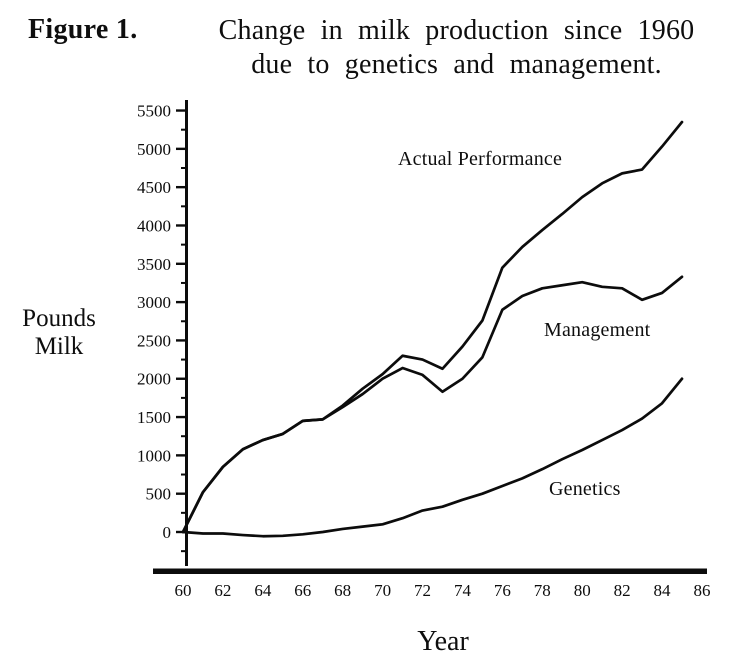 This screenshot has height=666, width=743. Describe the element at coordinates (701, 590) in the screenshot. I see `x-tick-label: 86` at that location.